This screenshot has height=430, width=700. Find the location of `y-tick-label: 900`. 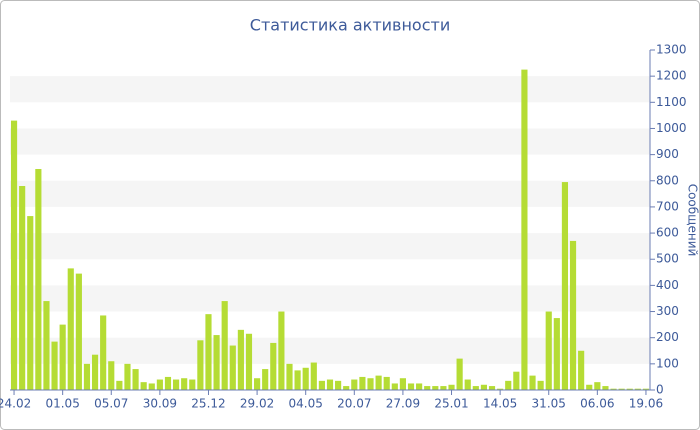

y-tick-label: 900 is located at coordinates (667, 154).